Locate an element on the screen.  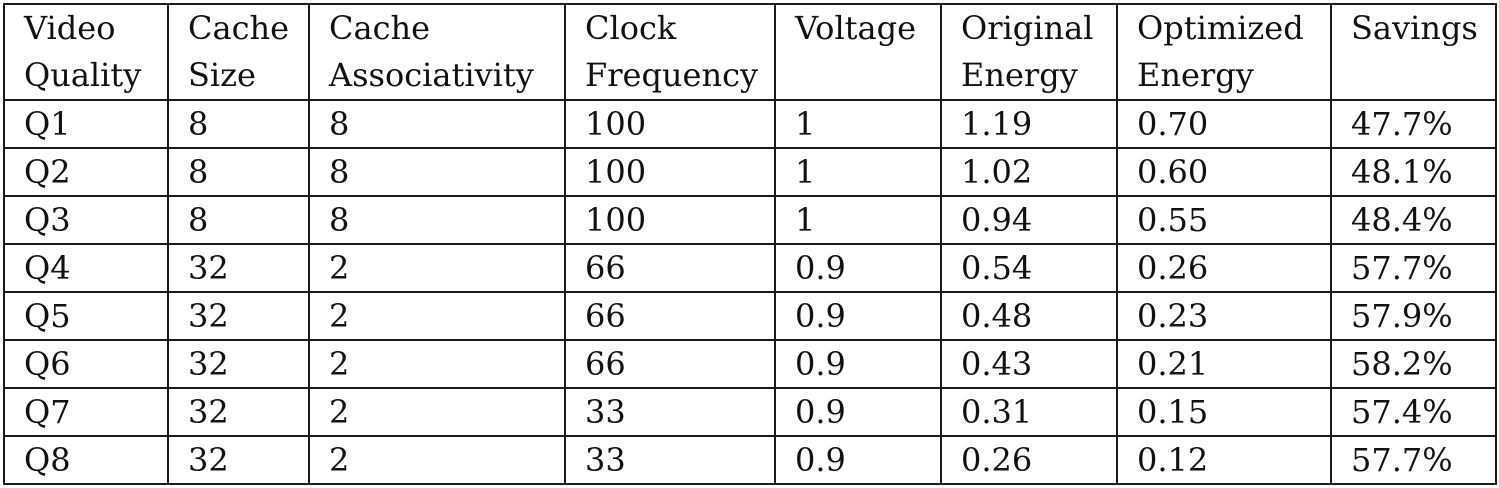
cell-savings: 48.4% is located at coordinates (1413, 220).